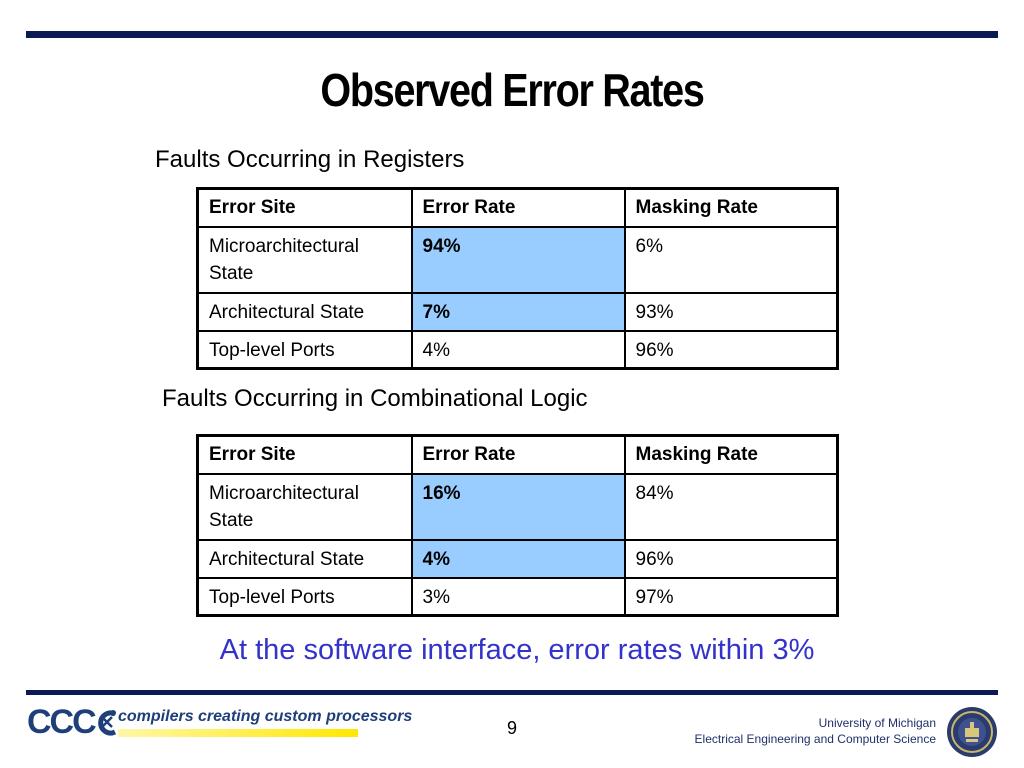 The height and width of the screenshot is (768, 1024). I want to click on masking-rate-cell: 84%, so click(731, 506).